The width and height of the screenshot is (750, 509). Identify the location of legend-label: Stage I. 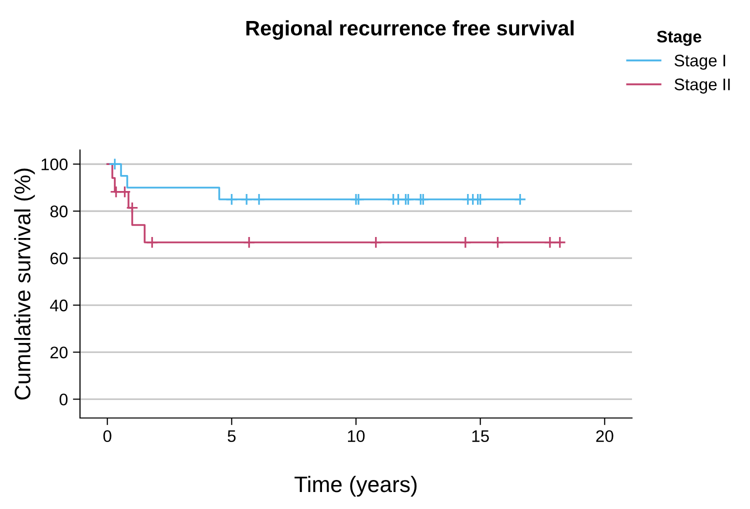
(700, 62).